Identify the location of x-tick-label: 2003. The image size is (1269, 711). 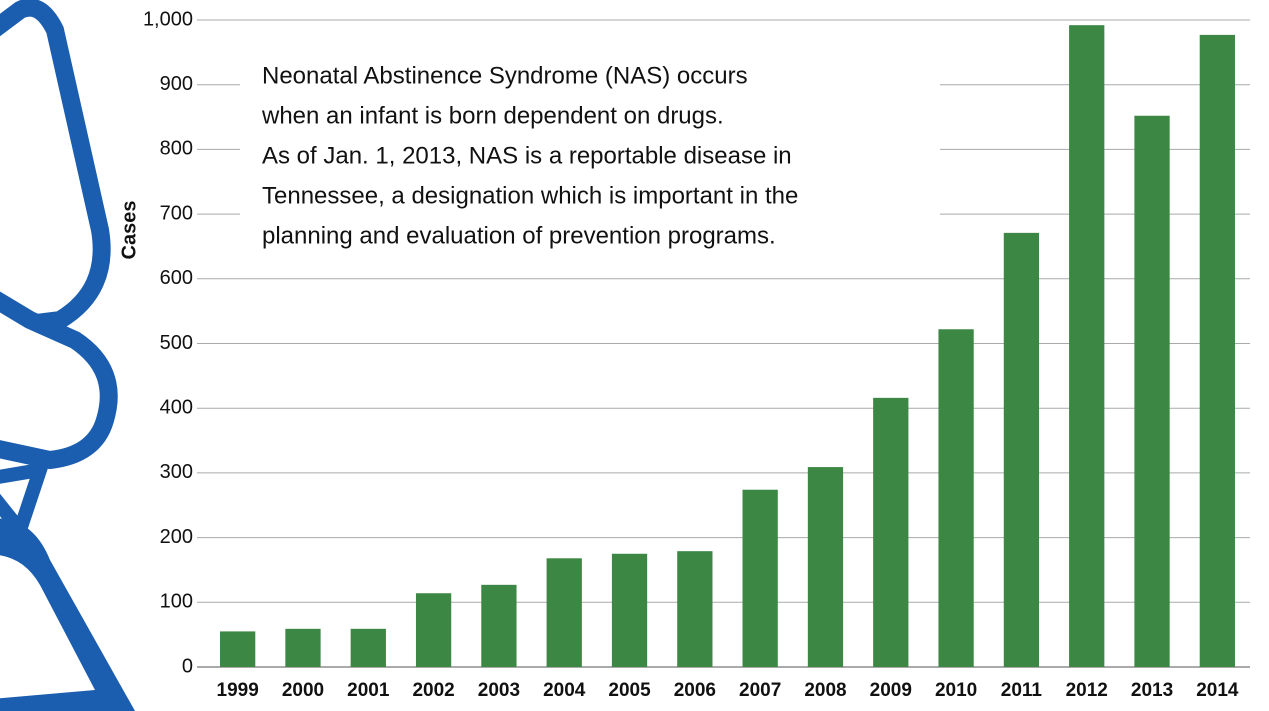
(499, 690).